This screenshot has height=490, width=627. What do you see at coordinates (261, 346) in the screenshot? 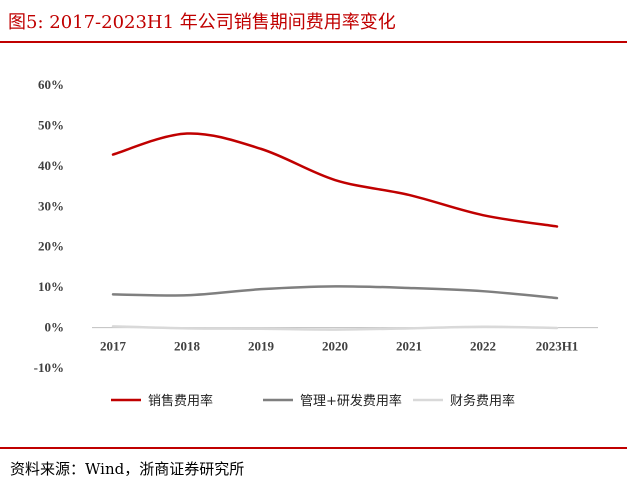
I see `x-tick-label: 2019` at bounding box center [261, 346].